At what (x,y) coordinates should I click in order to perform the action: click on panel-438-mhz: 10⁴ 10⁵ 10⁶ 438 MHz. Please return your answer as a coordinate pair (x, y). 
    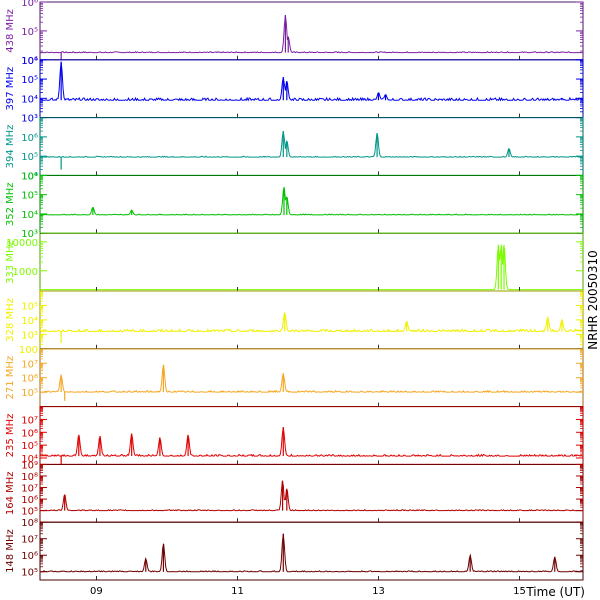
    Looking at the image, I should click on (294, 33).